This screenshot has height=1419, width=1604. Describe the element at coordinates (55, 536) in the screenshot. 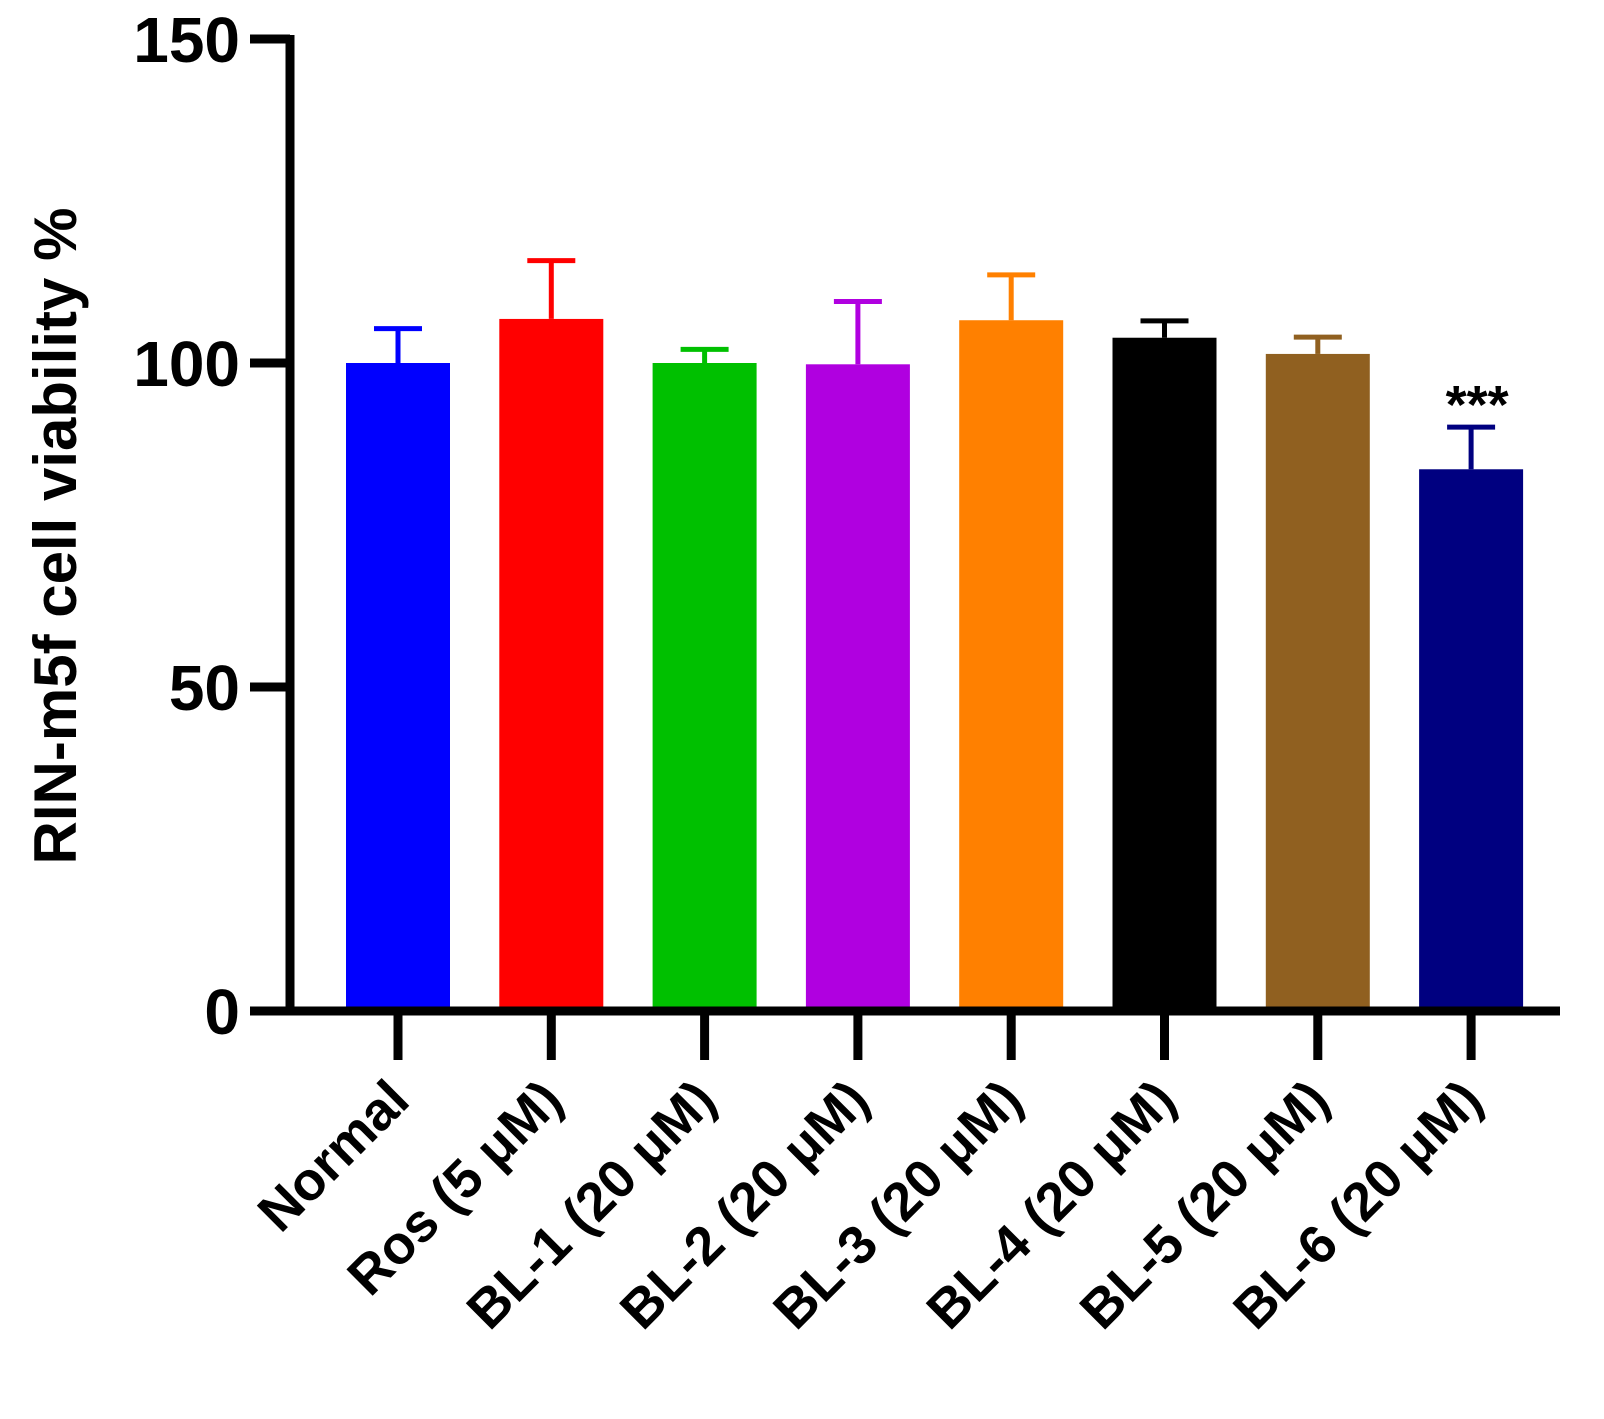

I see `y-axis-title: RIN-m5f cell viability %` at that location.